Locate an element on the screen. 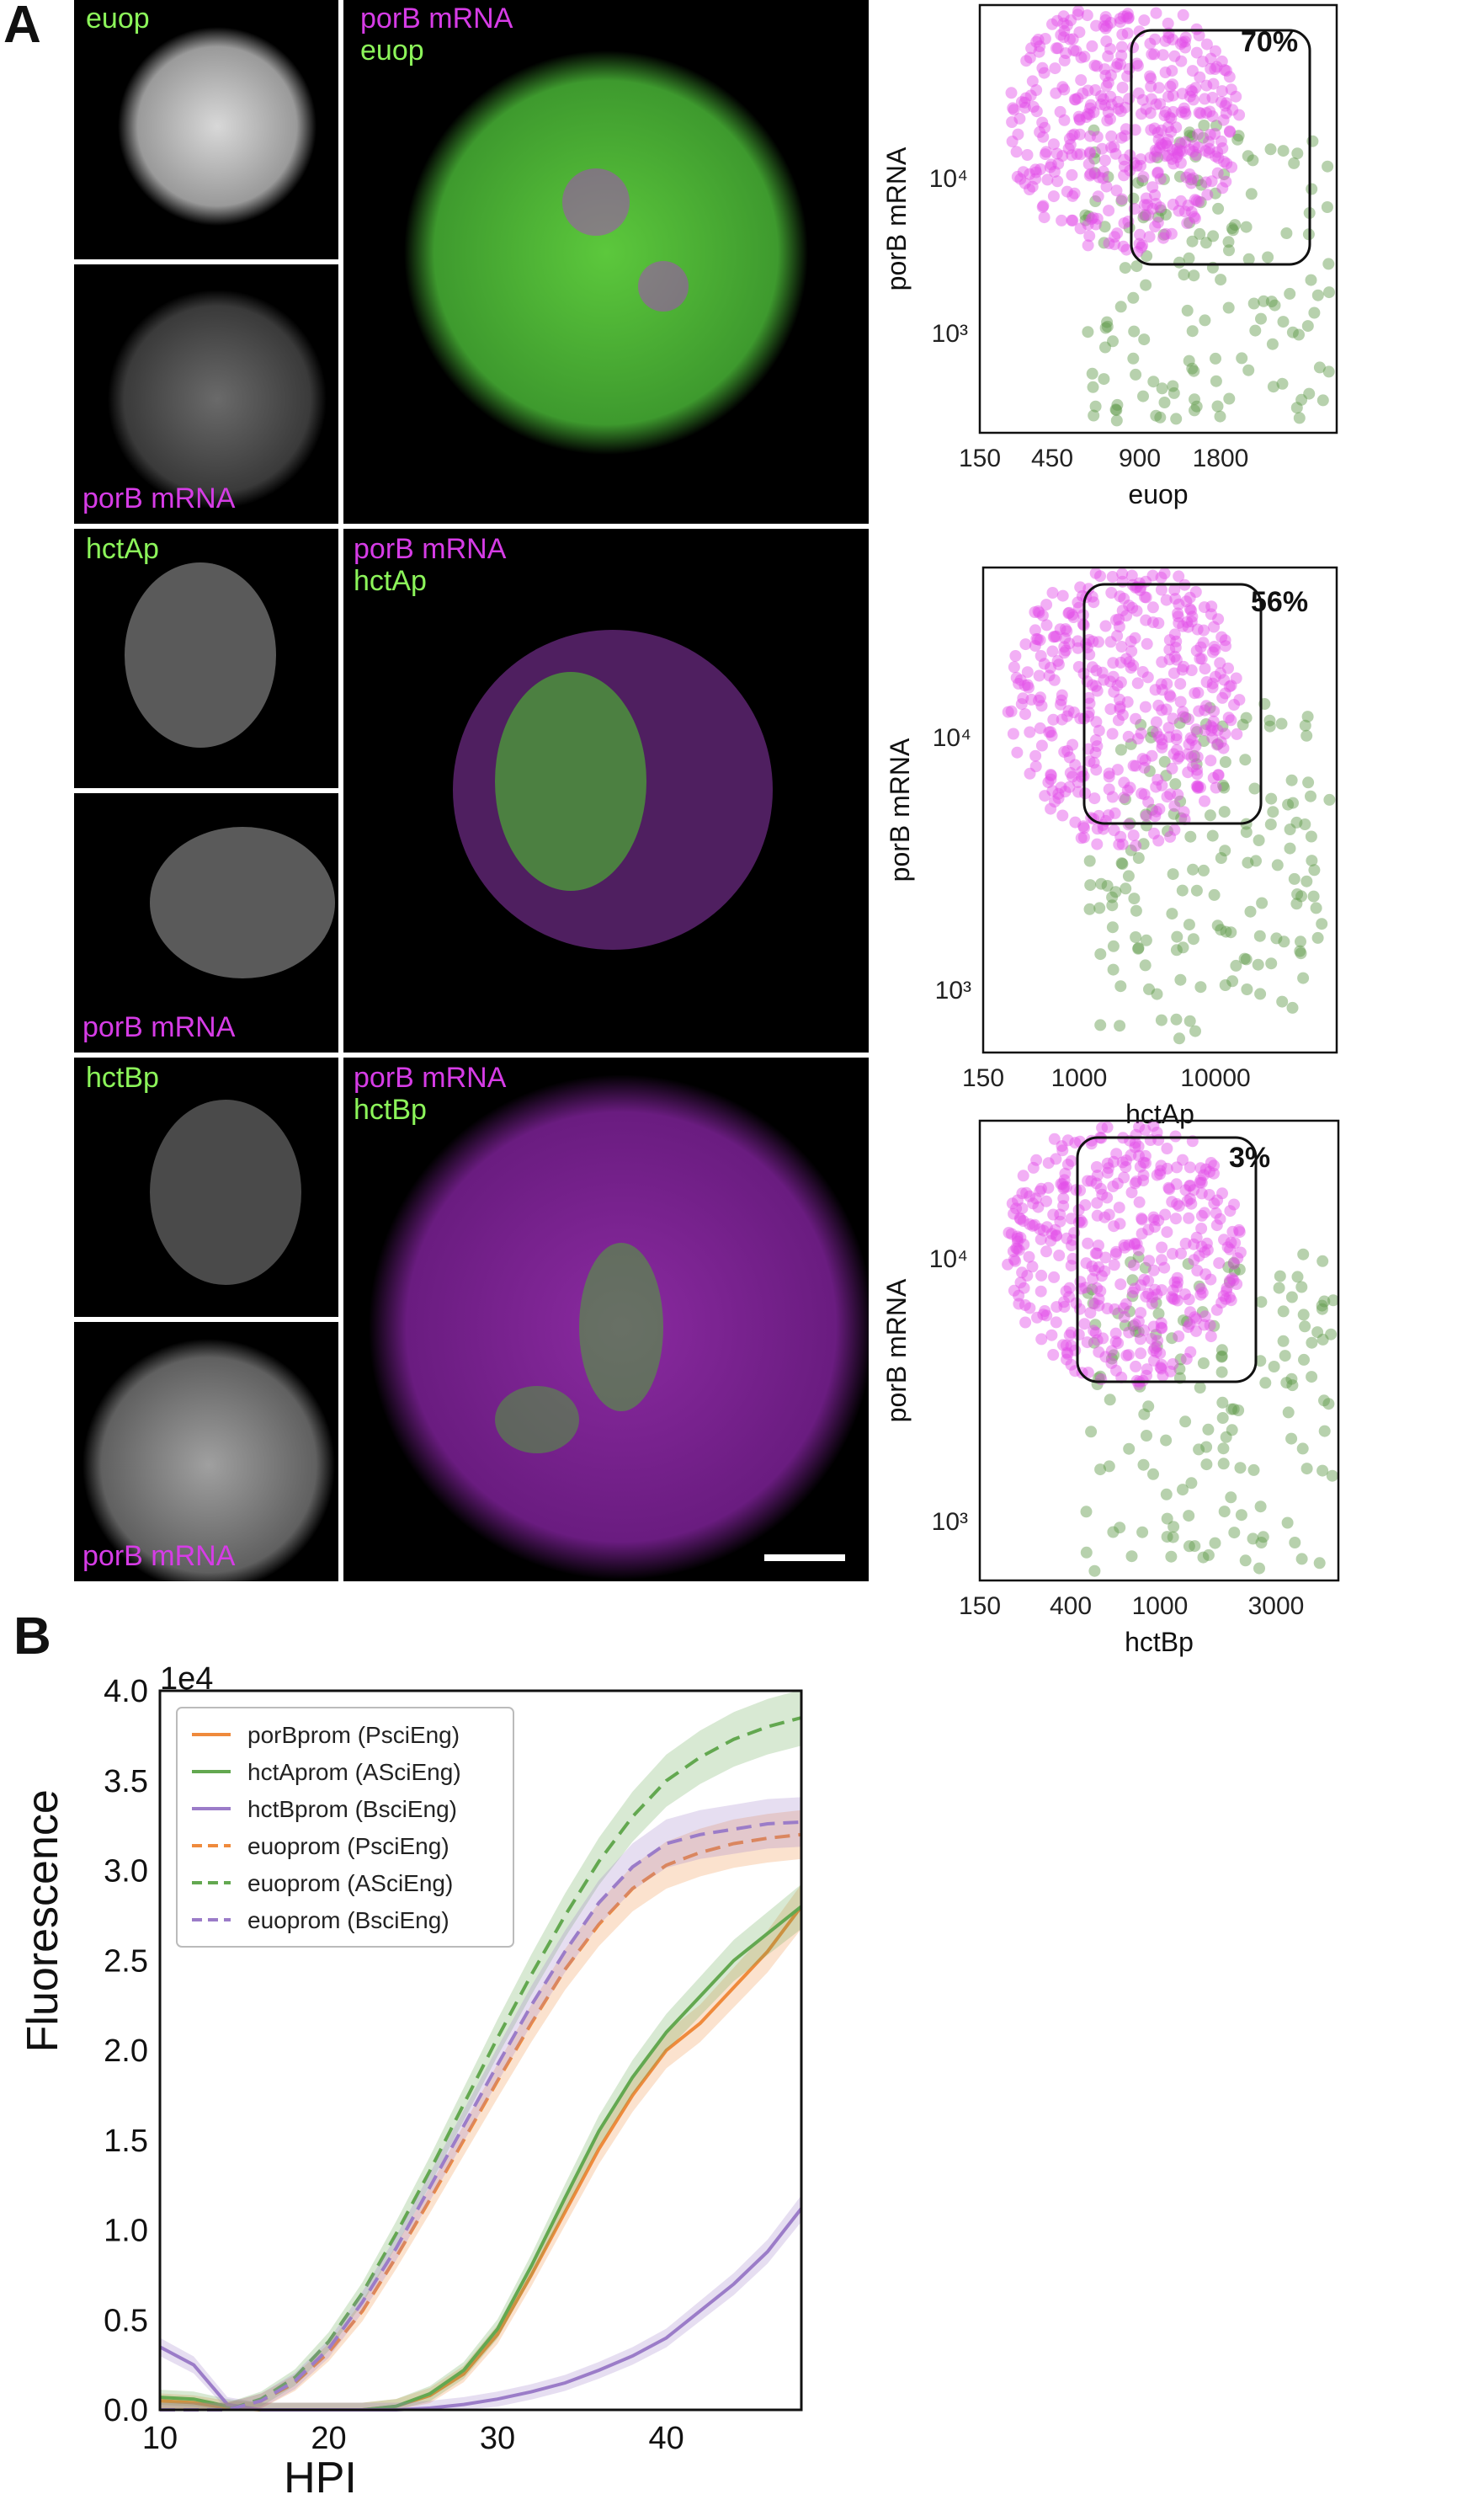  micrograph-merge: porB mRNA euop is located at coordinates (606, 262).